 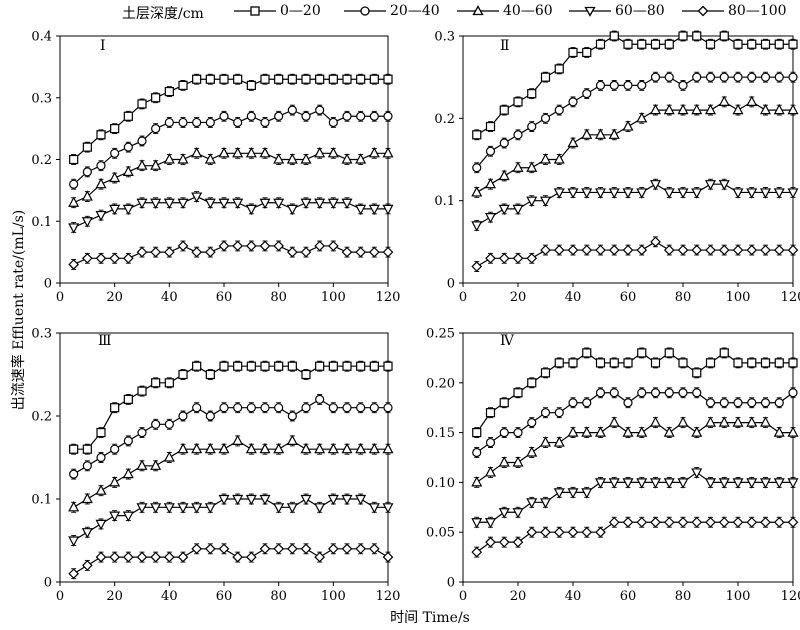 I want to click on legend: 土层深度/cm 0—20 20—40 40—60 60—80 80—100, so click(x=400, y=12).